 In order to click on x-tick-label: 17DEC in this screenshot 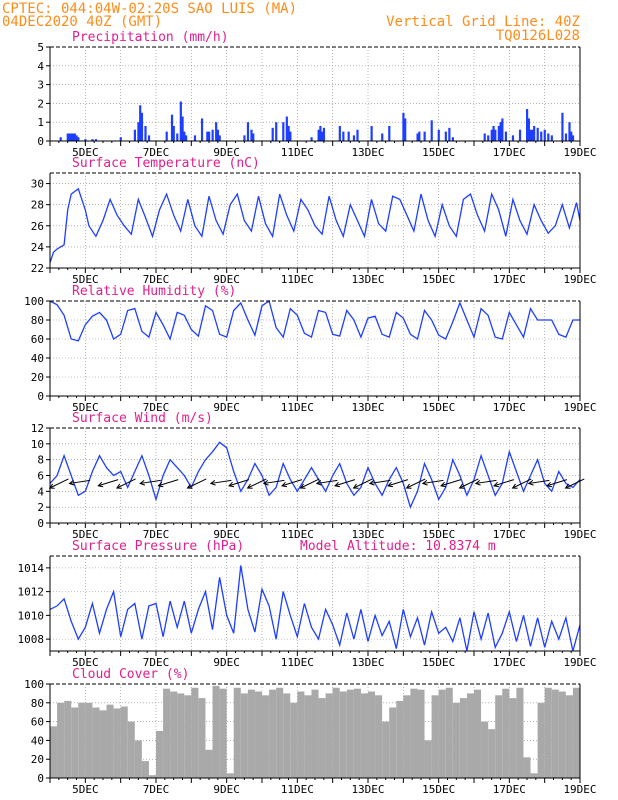, I will do `click(509, 534)`.